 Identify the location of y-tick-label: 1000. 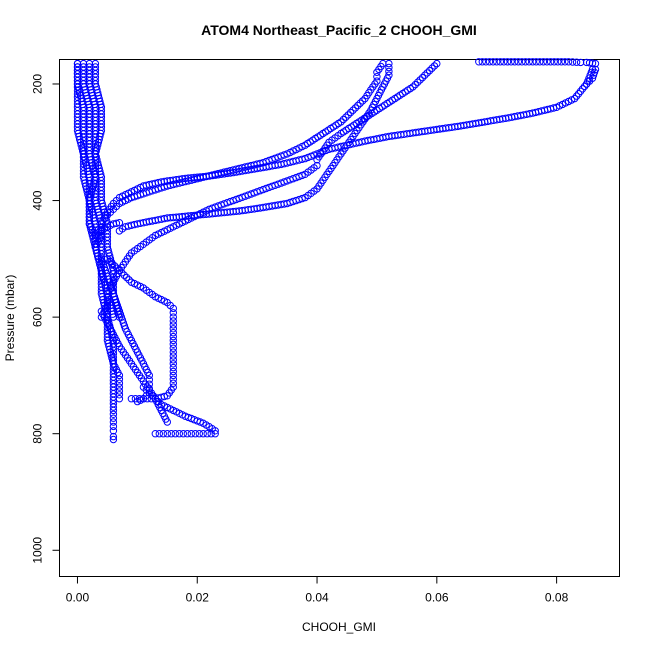
(38, 550).